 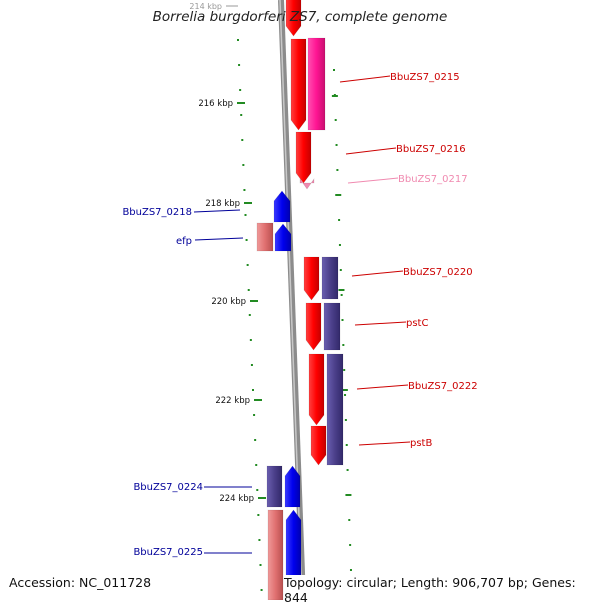 What do you see at coordinates (215, 104) in the screenshot?
I see `tick-label: 216 kbp` at bounding box center [215, 104].